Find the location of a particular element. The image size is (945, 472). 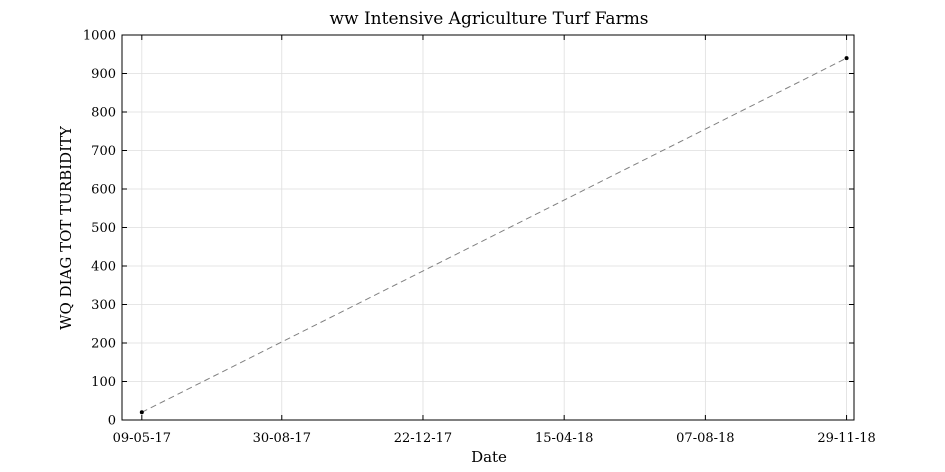

x-tick-label: 09-05-17 is located at coordinates (142, 438).